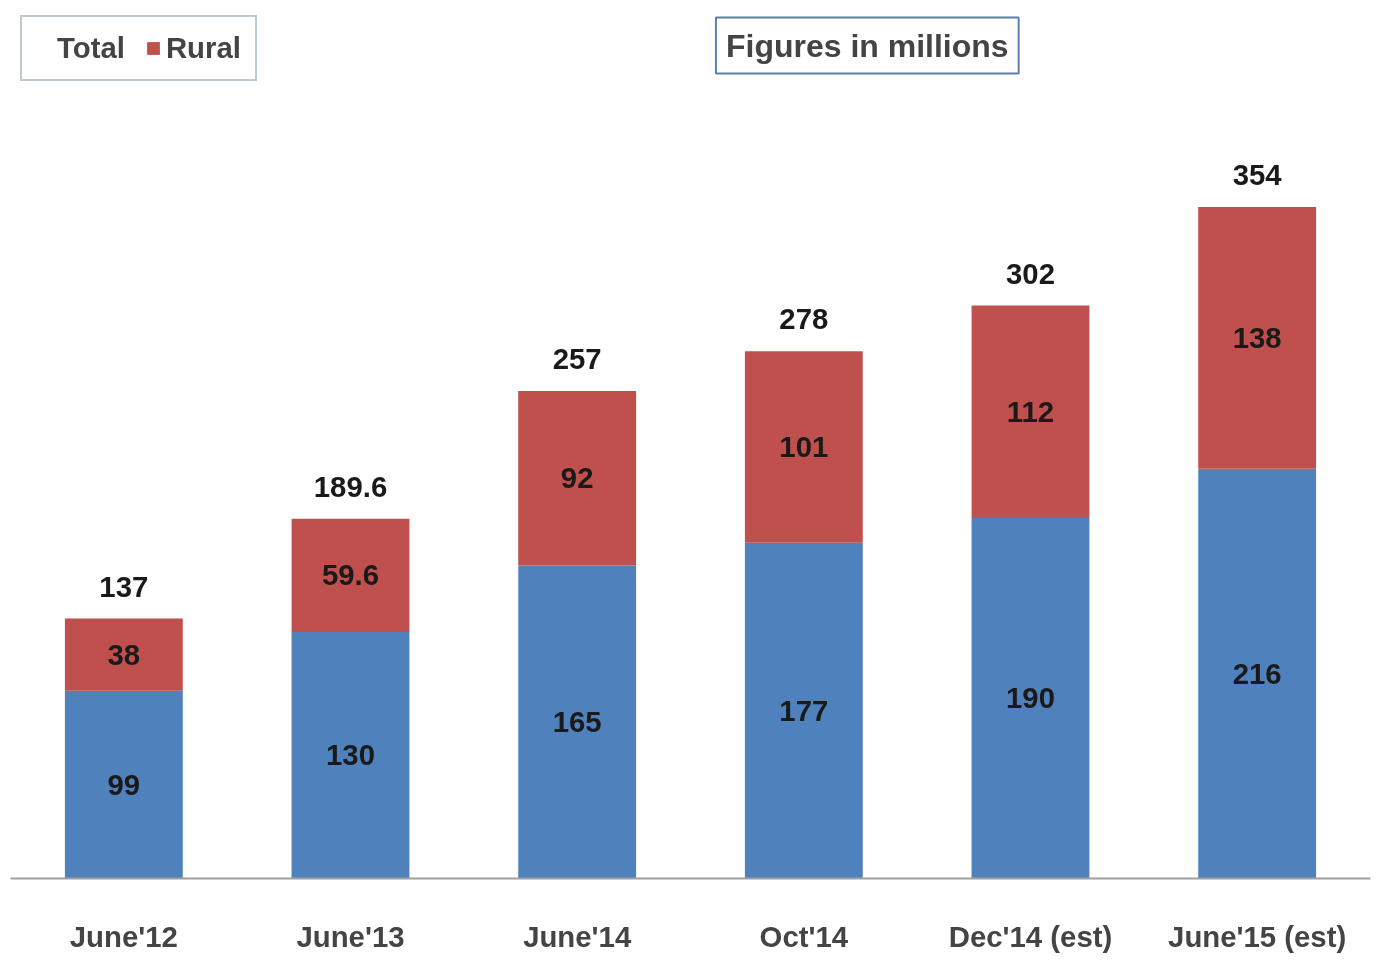 This screenshot has height=967, width=1391. What do you see at coordinates (1030, 936) in the screenshot?
I see `x-tick-label: Dec'14 (est)` at bounding box center [1030, 936].